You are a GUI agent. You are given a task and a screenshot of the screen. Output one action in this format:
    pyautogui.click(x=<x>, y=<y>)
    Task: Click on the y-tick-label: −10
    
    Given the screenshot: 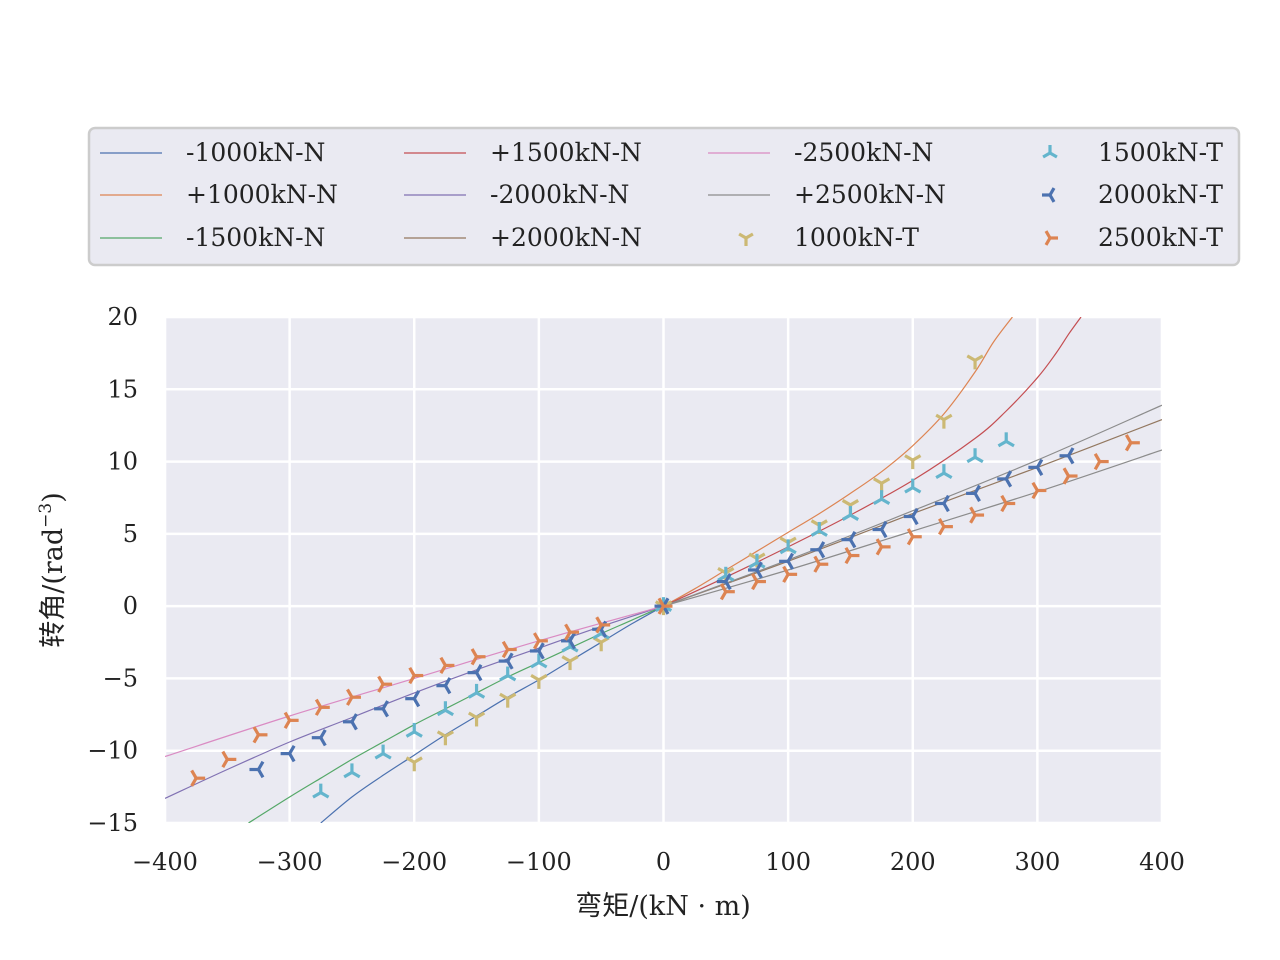 What is the action you would take?
    pyautogui.click(x=112, y=751)
    